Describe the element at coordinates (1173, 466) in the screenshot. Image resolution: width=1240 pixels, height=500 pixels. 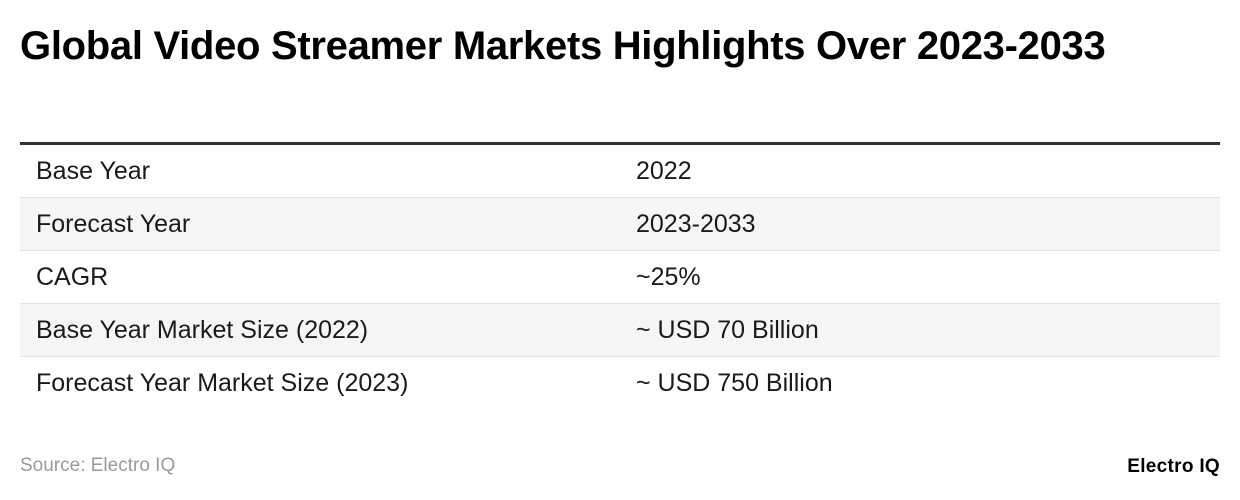
I see `brand-logo: Electro IQ` at that location.